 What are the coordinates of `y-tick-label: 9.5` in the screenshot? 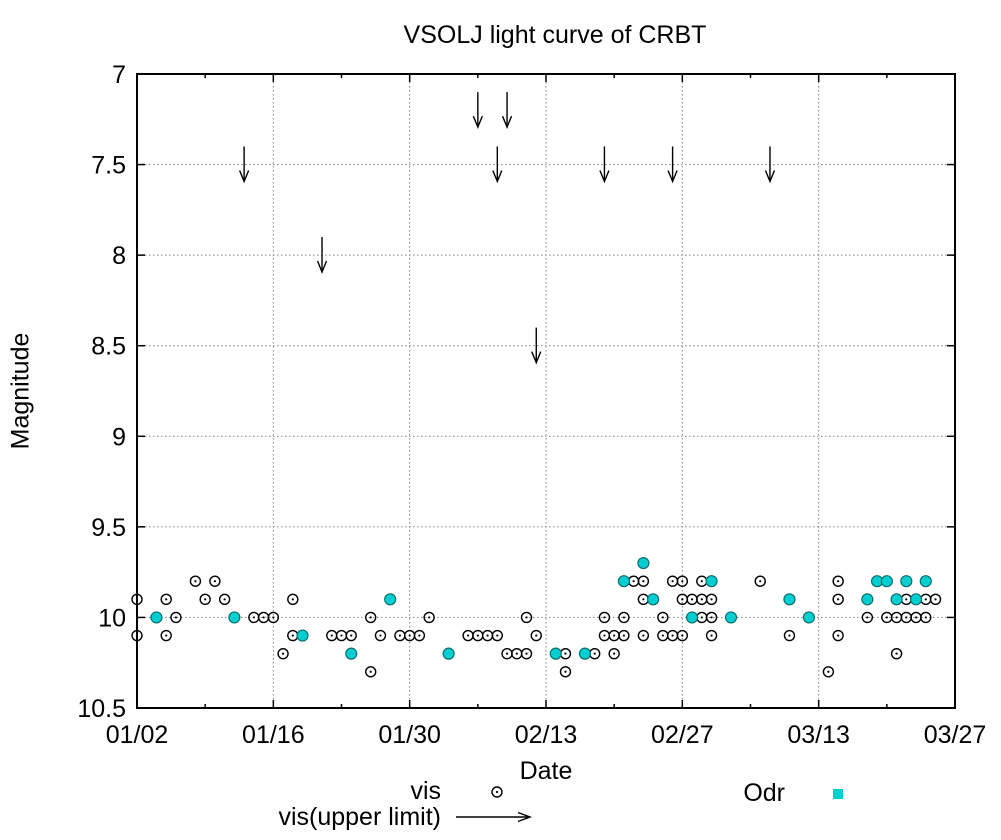 It's located at (108, 528).